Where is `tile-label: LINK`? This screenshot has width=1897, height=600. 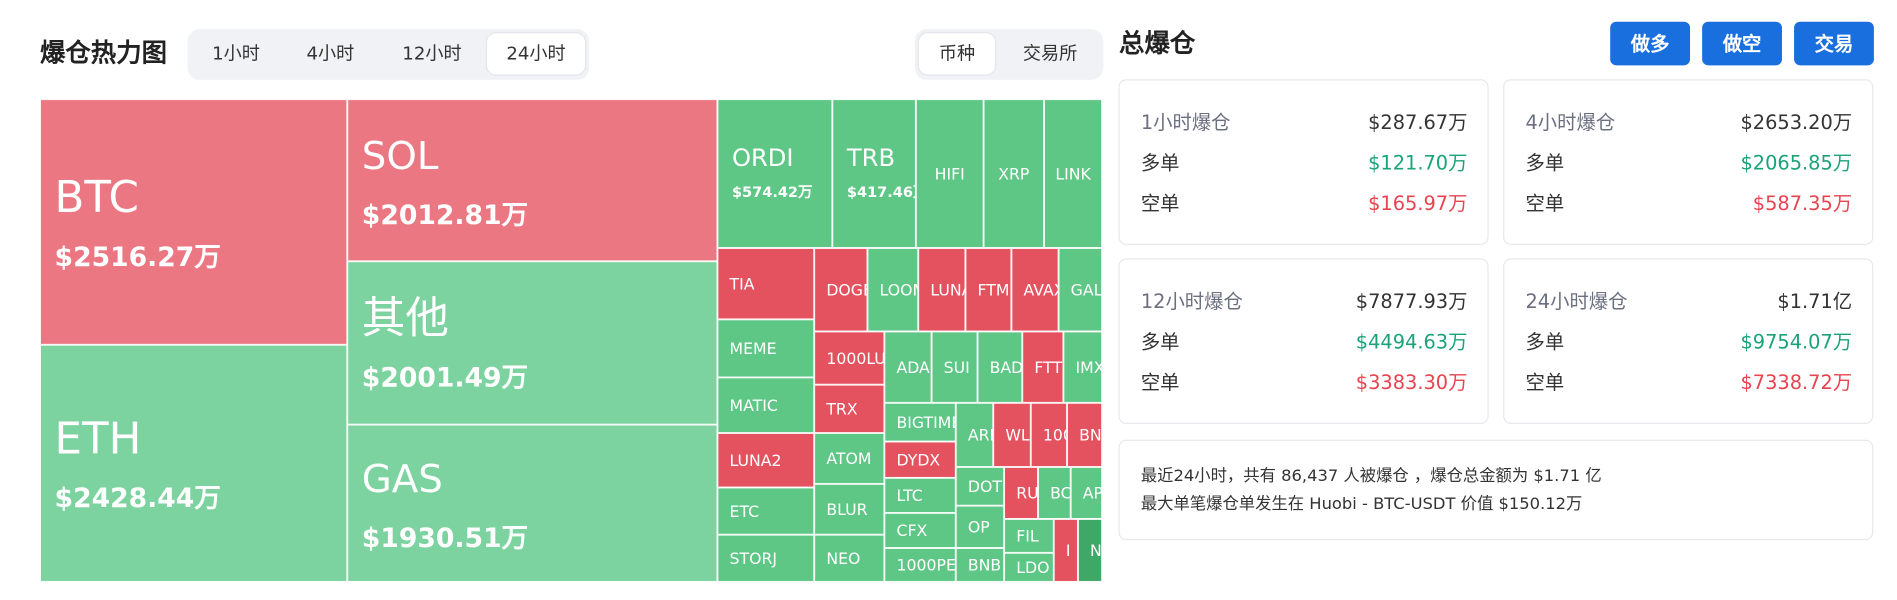
tile-label: LINK is located at coordinates (1073, 173).